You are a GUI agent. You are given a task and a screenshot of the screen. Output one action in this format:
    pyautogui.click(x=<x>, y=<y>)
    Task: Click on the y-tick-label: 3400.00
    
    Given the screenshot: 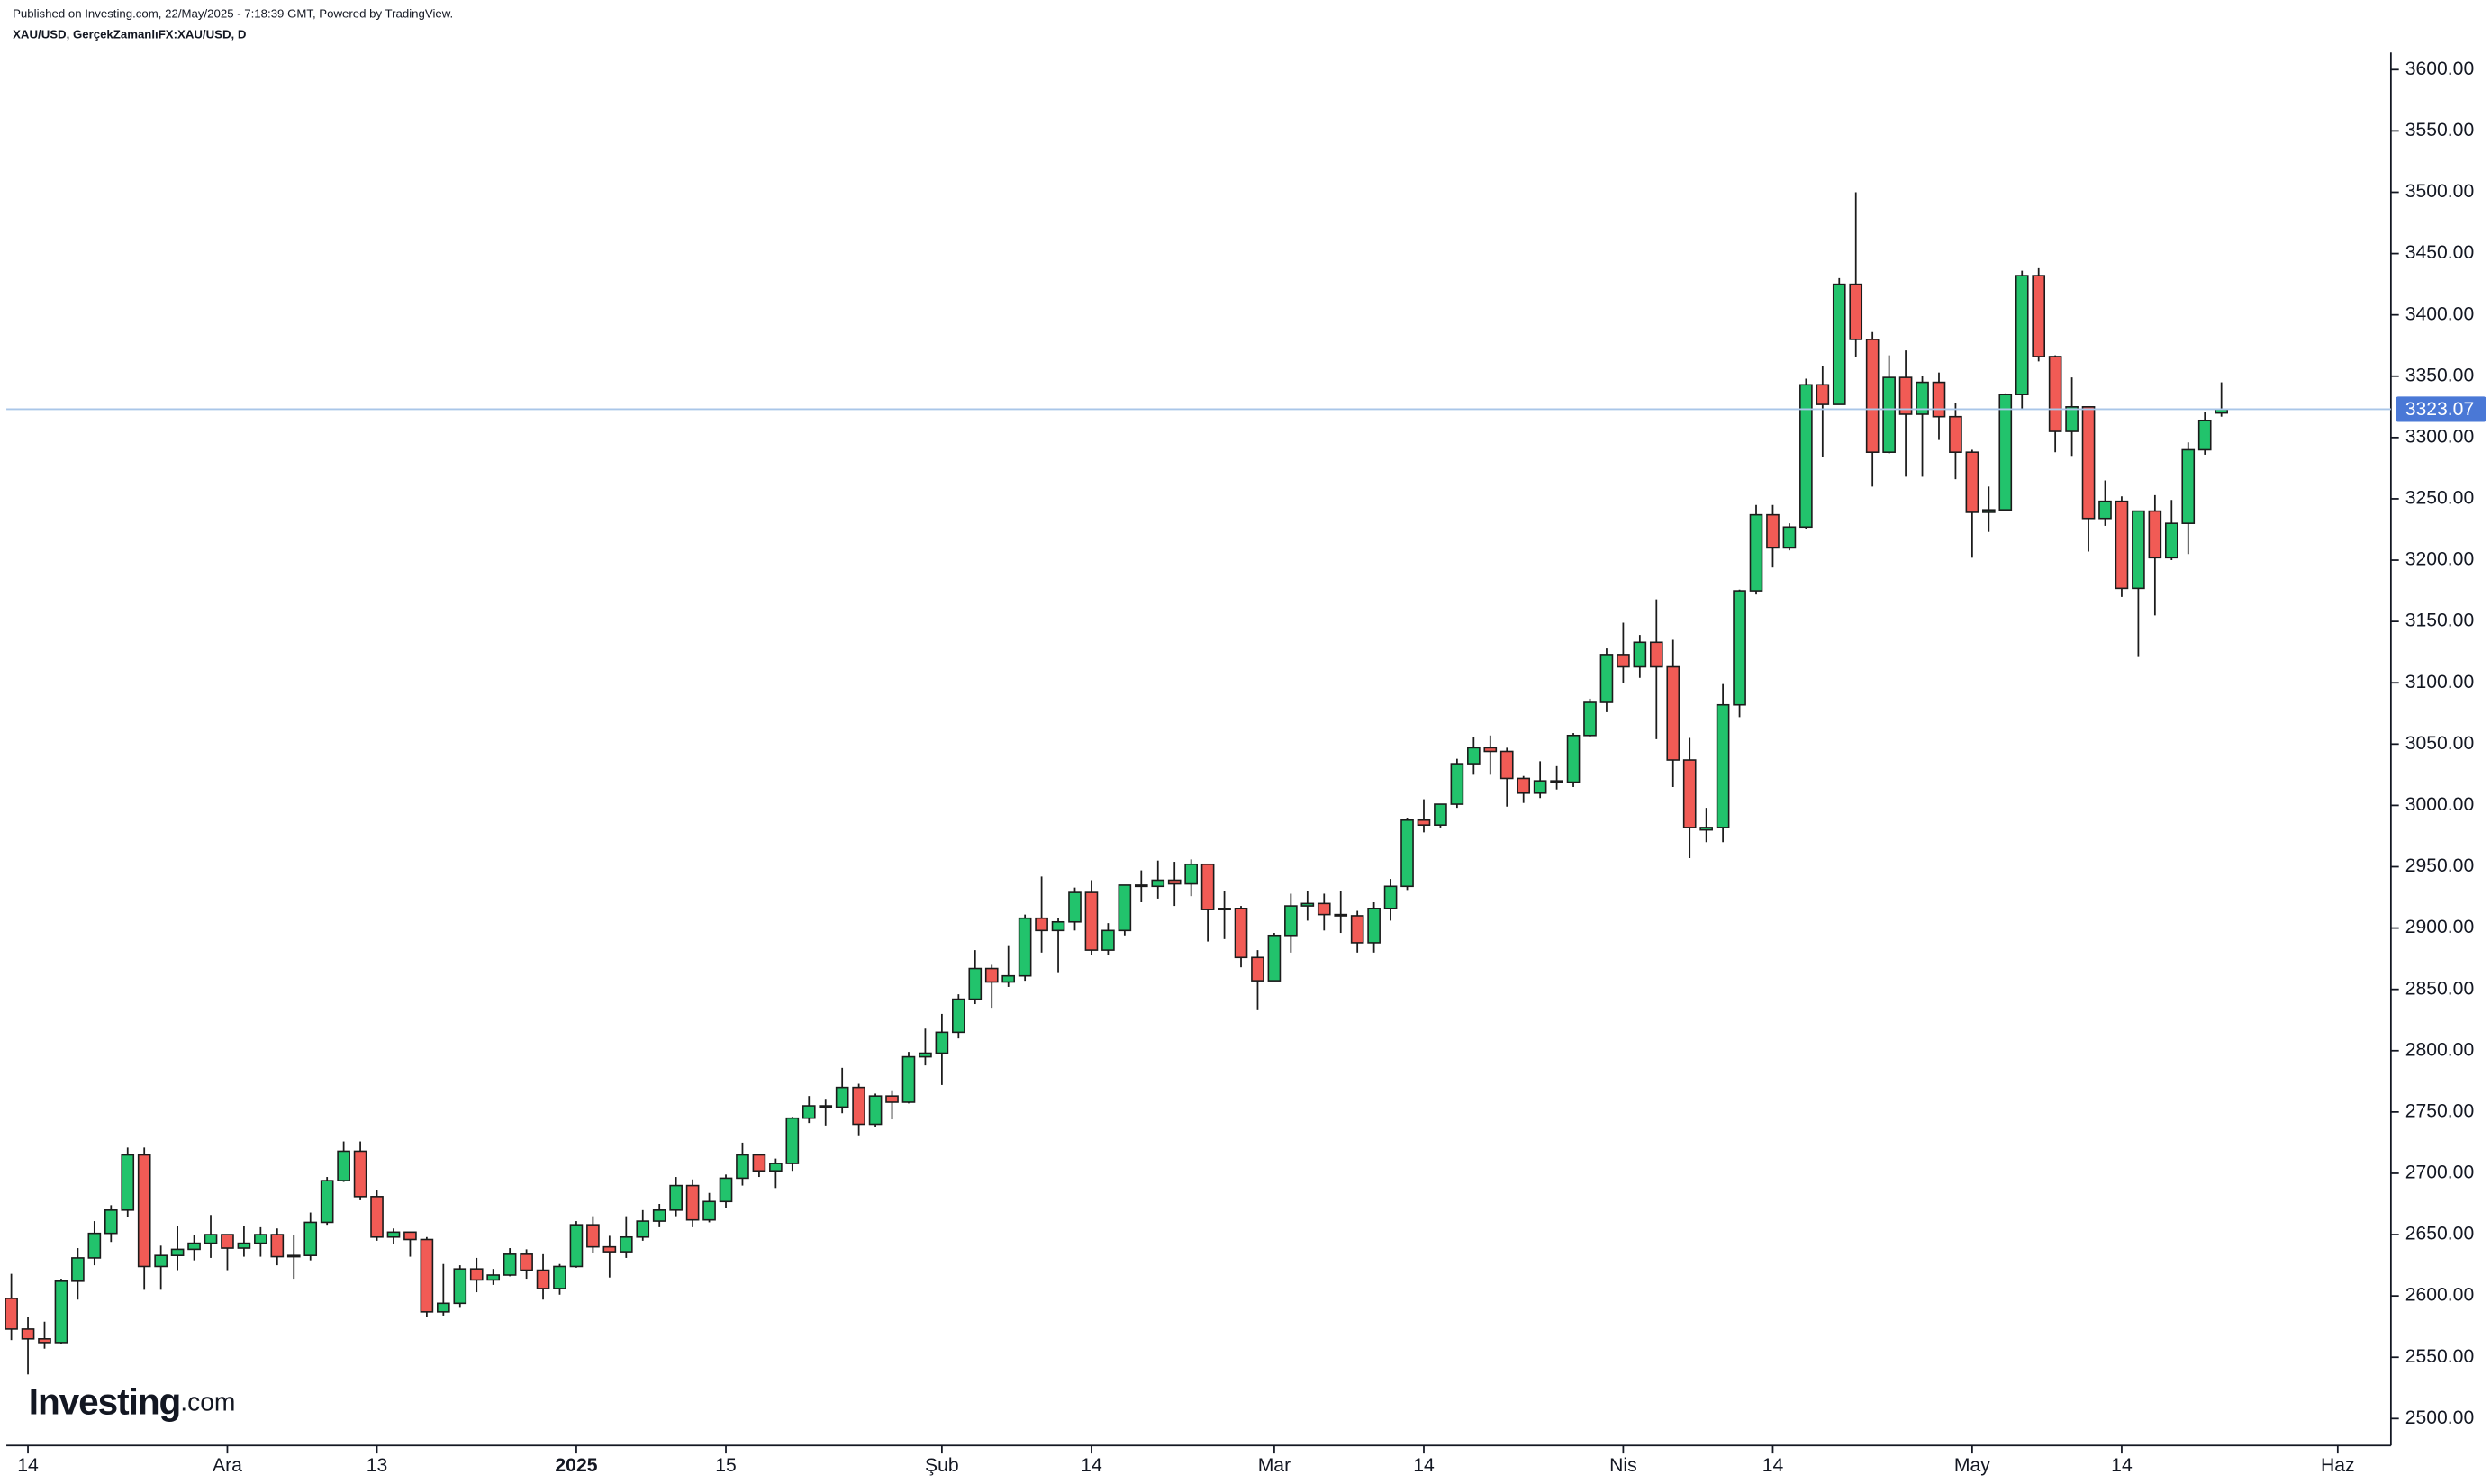 What is the action you would take?
    pyautogui.click(x=2439, y=314)
    